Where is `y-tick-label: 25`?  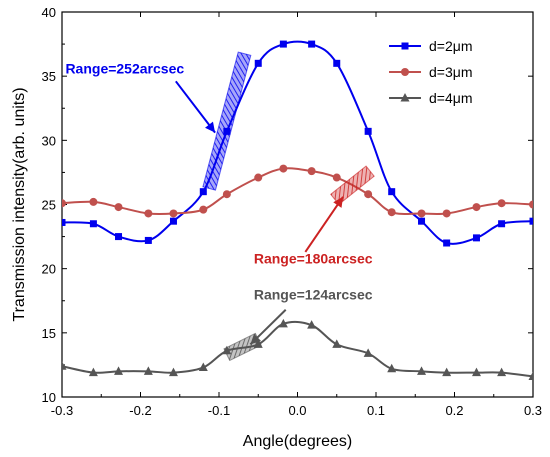 y-tick-label: 25 is located at coordinates (49, 205).